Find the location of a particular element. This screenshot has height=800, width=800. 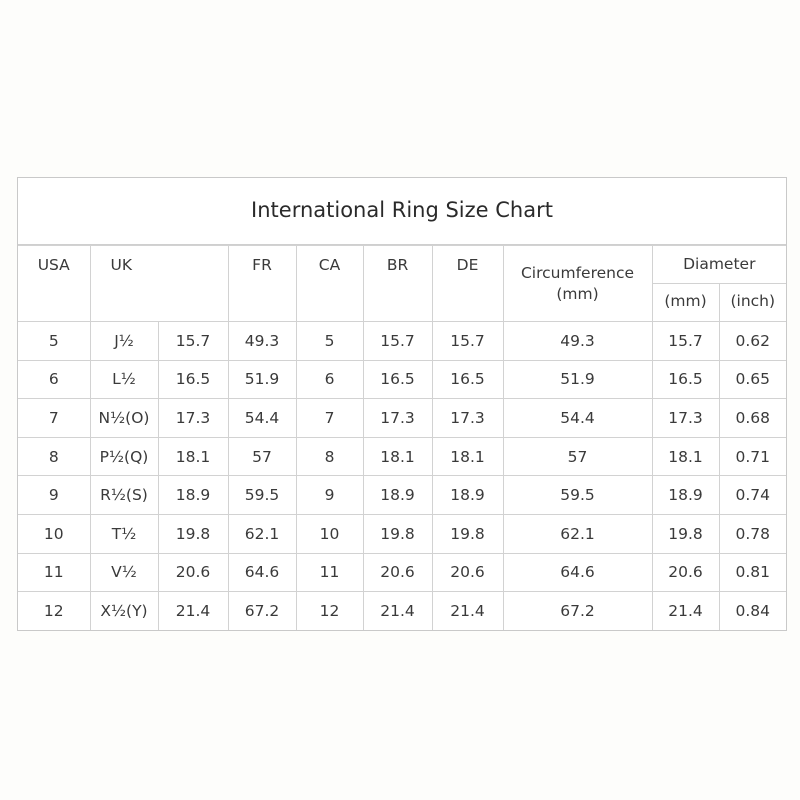

cell-diameter-inch: 0.62 is located at coordinates (752, 341).